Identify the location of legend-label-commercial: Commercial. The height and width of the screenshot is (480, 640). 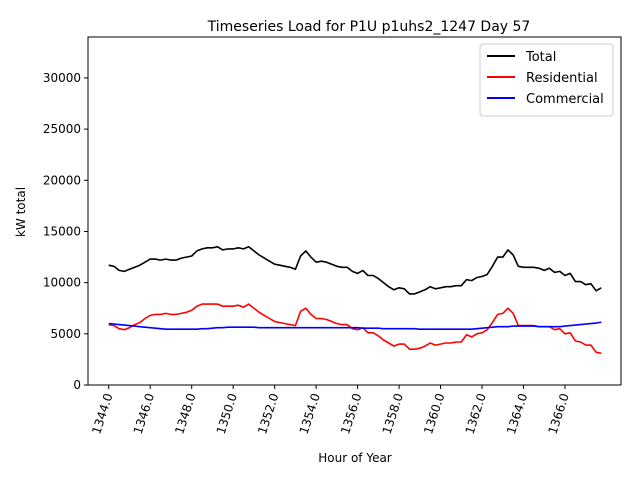
(565, 99).